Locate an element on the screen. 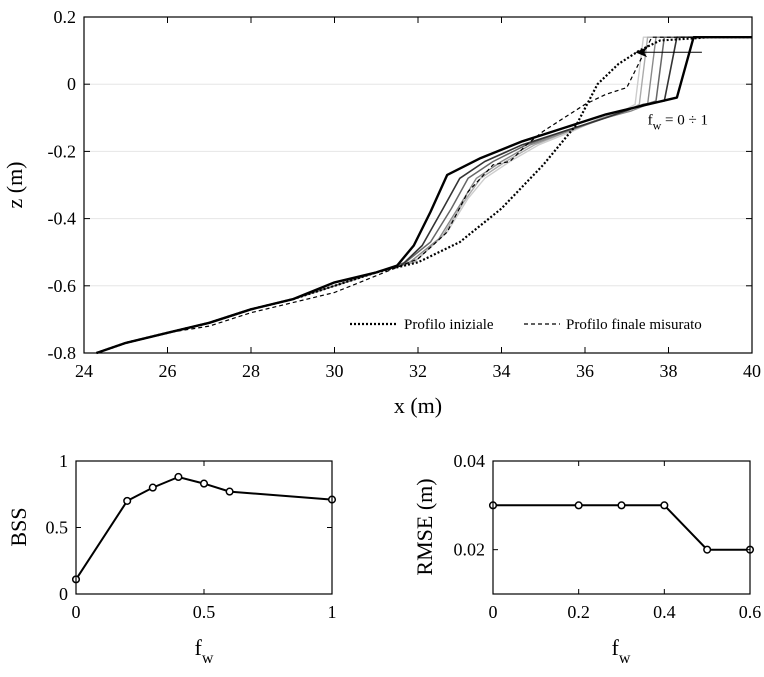 This screenshot has height=677, width=764. rmse-plot-area is located at coordinates (621, 527).